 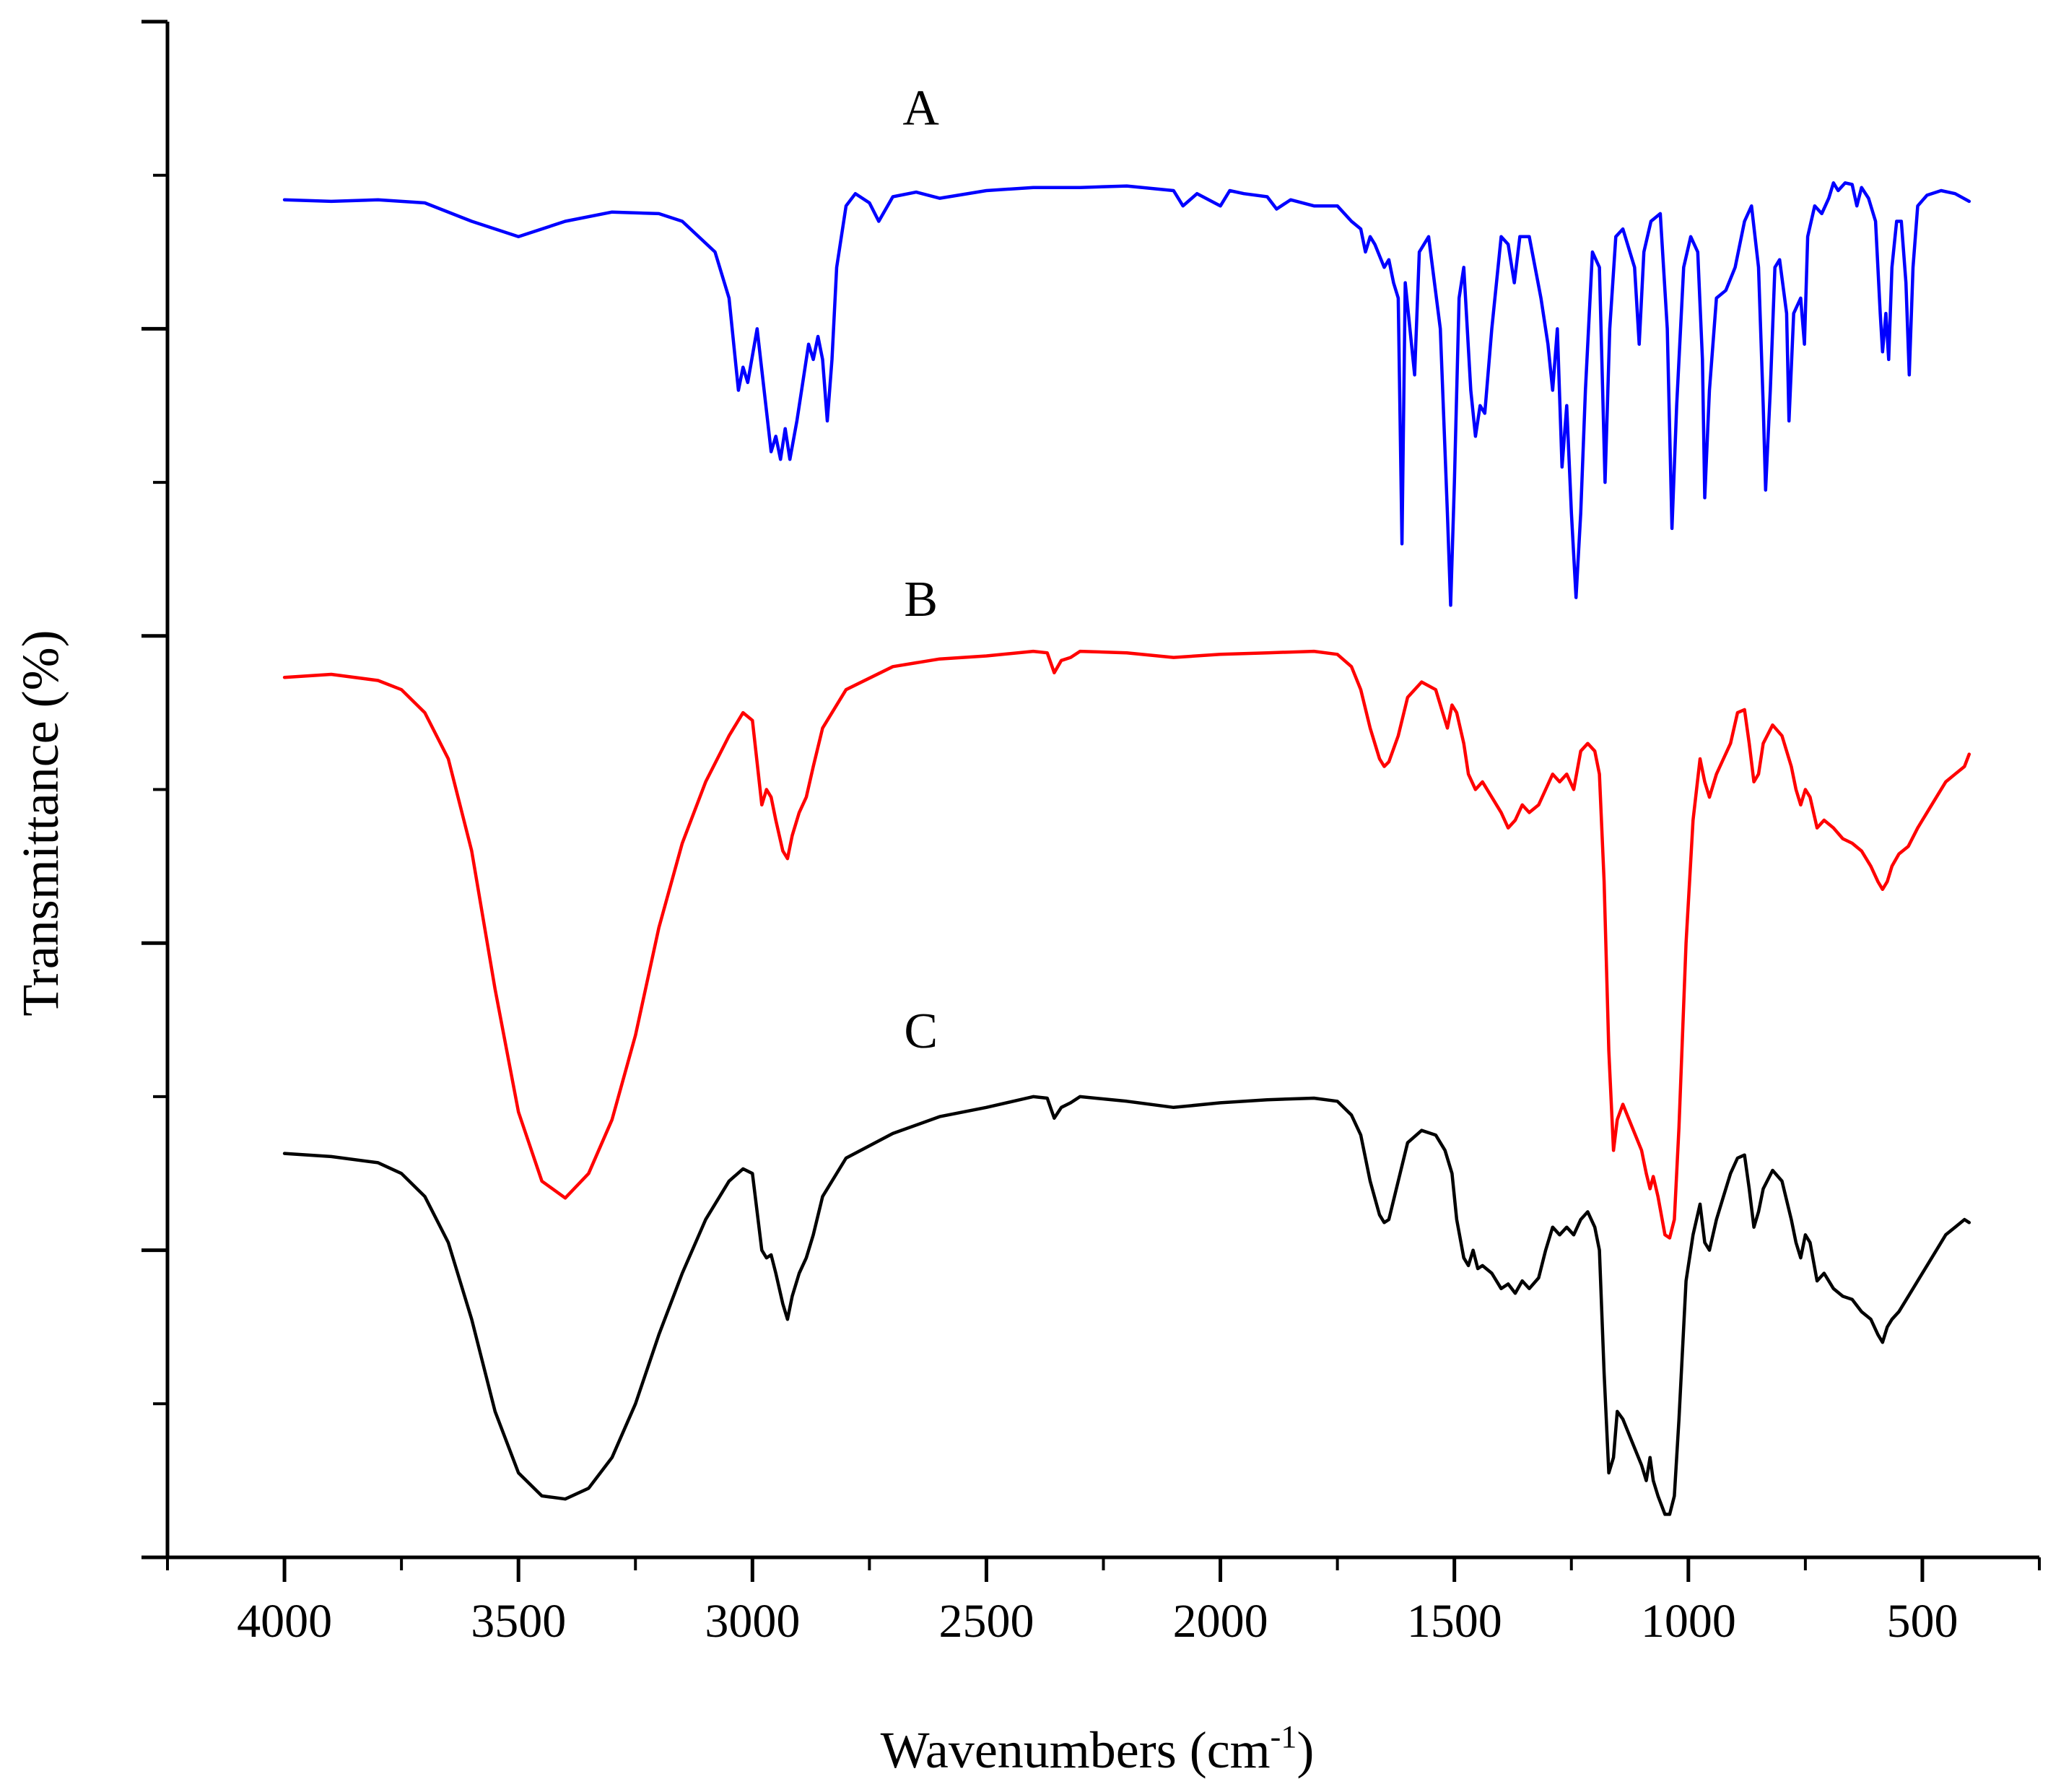 What do you see at coordinates (752, 1621) in the screenshot?
I see `x-tick-label: 3000` at bounding box center [752, 1621].